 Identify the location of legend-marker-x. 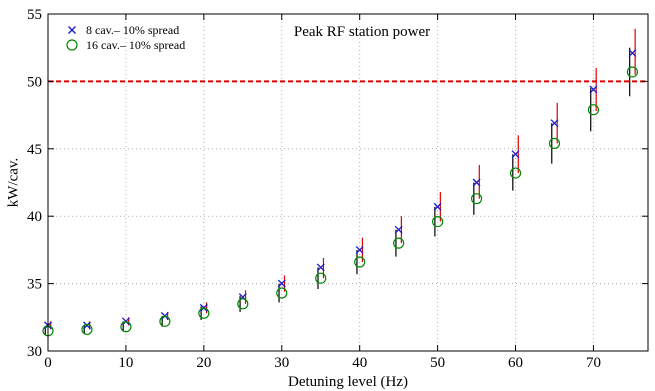
(72, 30).